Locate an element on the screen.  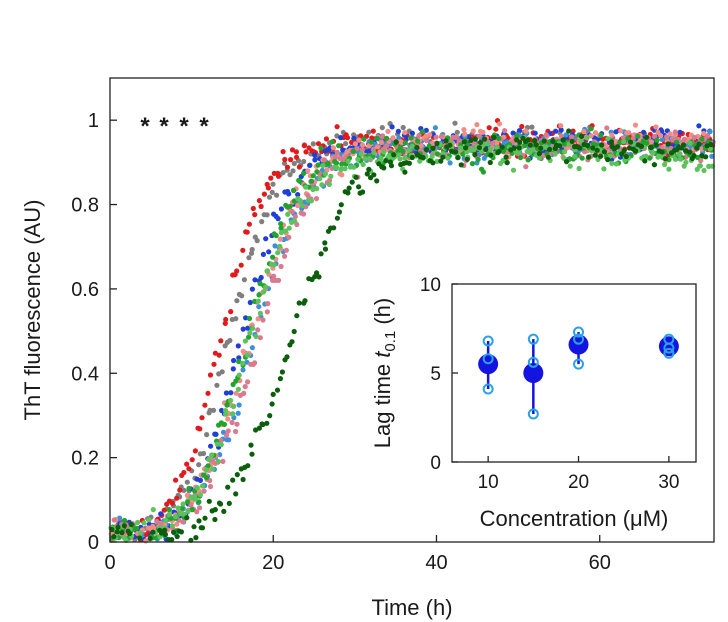
inset-y-tick-label: 0 is located at coordinates (435, 463).